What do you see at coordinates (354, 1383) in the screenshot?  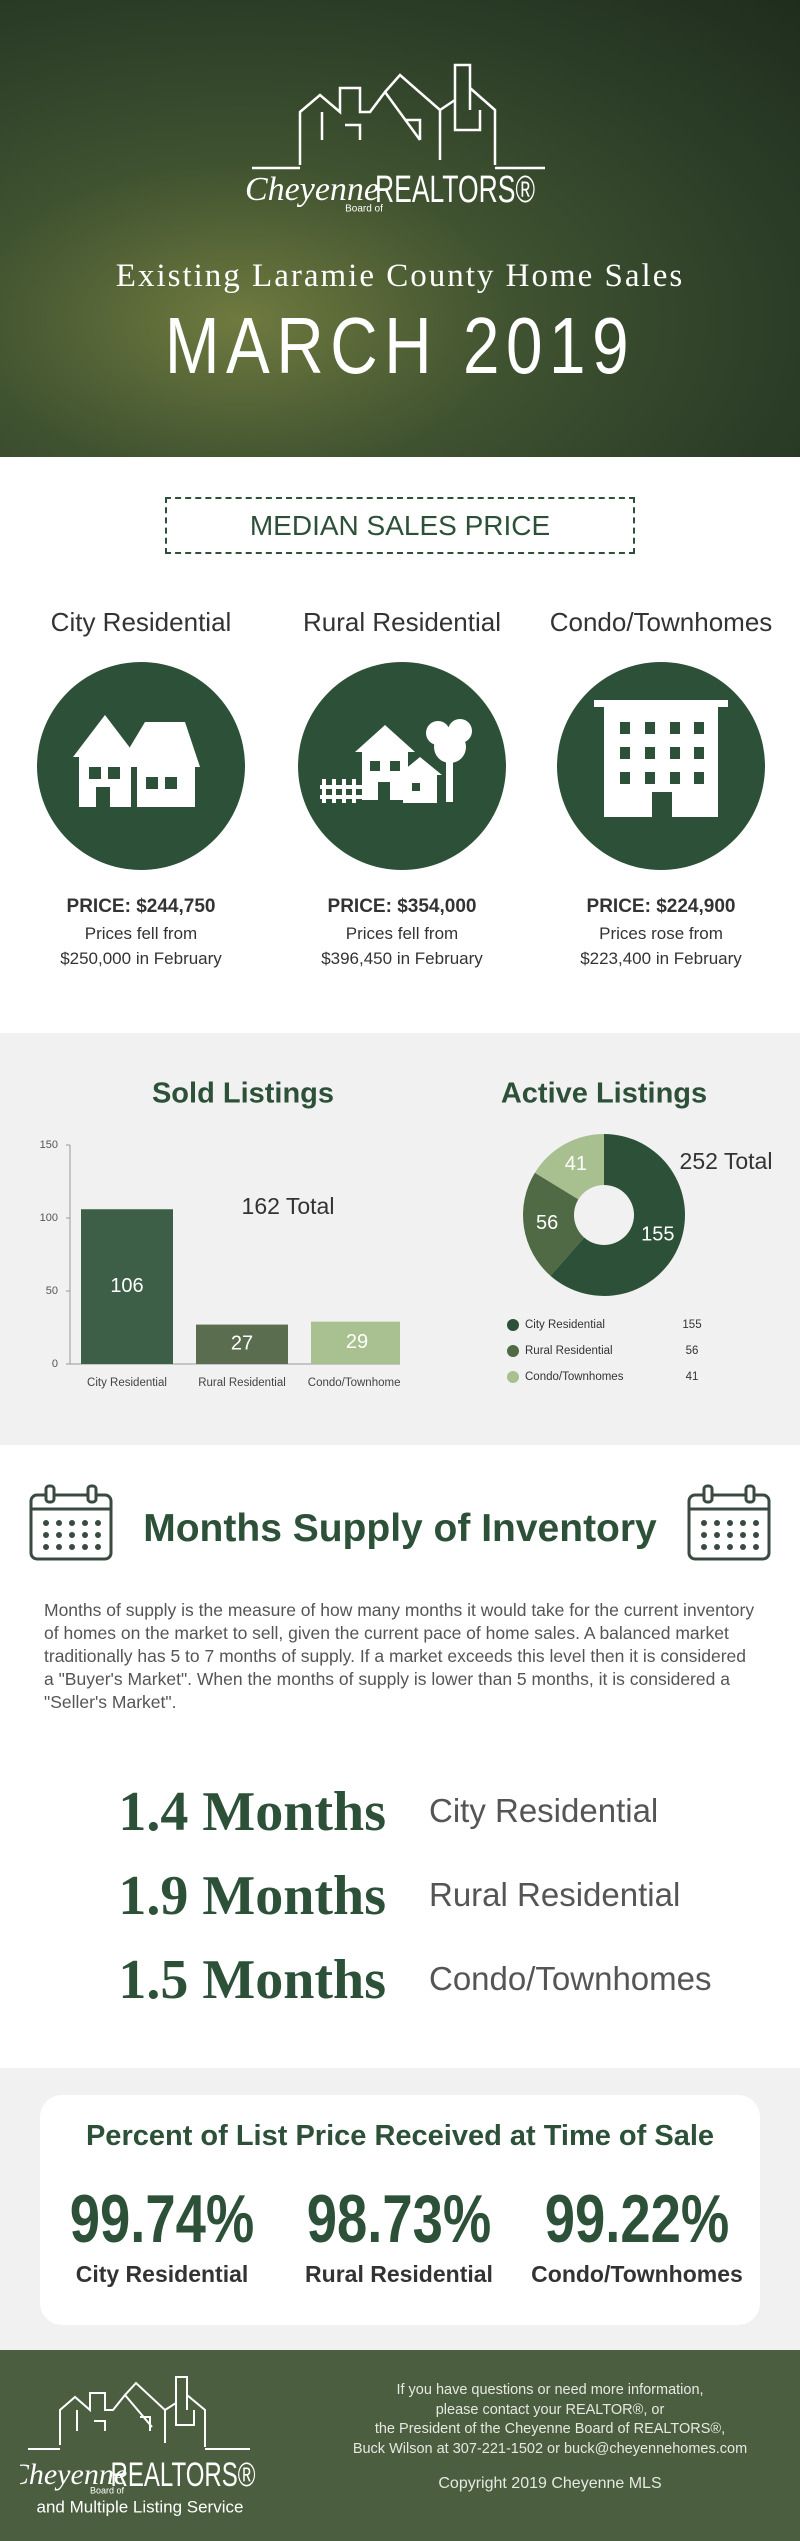 I see `x-tick-label: Condo/Townhomes` at bounding box center [354, 1383].